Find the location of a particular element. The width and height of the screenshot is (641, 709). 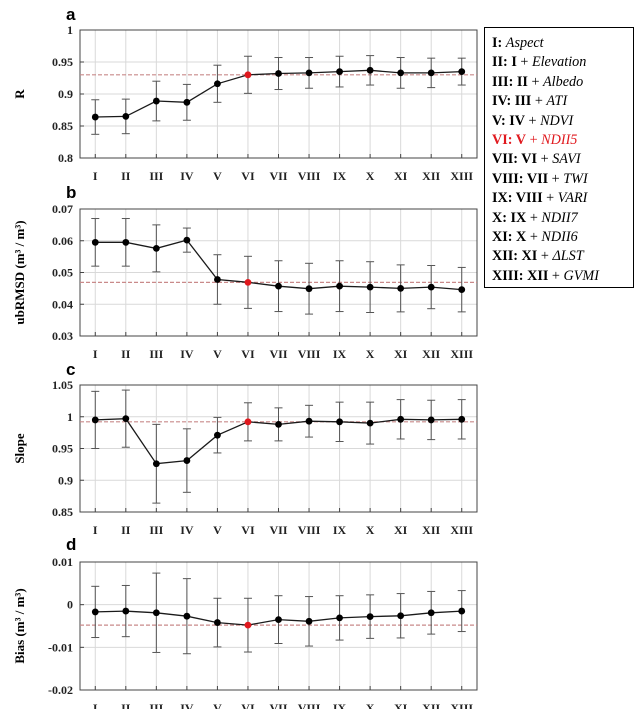

y-tick-label: -0.02 is located at coordinates (60, 690).